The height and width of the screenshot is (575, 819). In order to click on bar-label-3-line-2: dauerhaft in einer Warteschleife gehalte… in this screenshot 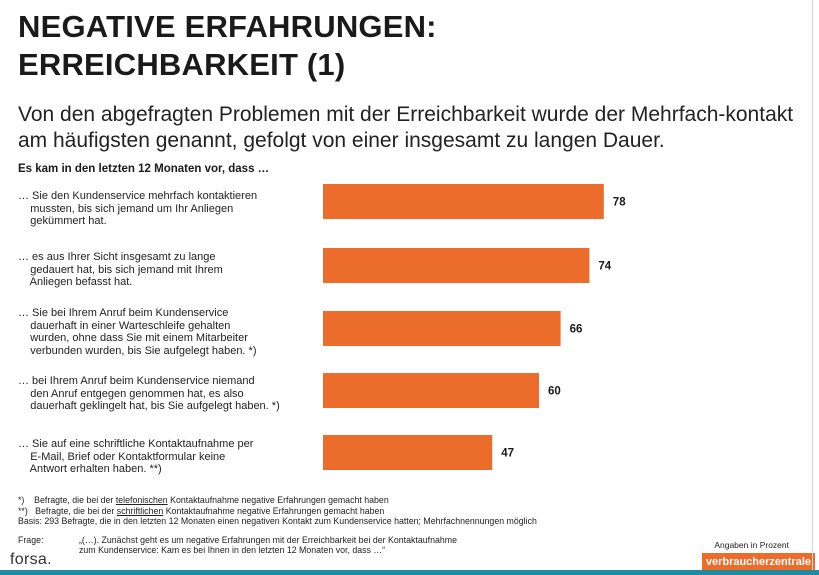, I will do `click(124, 325)`.